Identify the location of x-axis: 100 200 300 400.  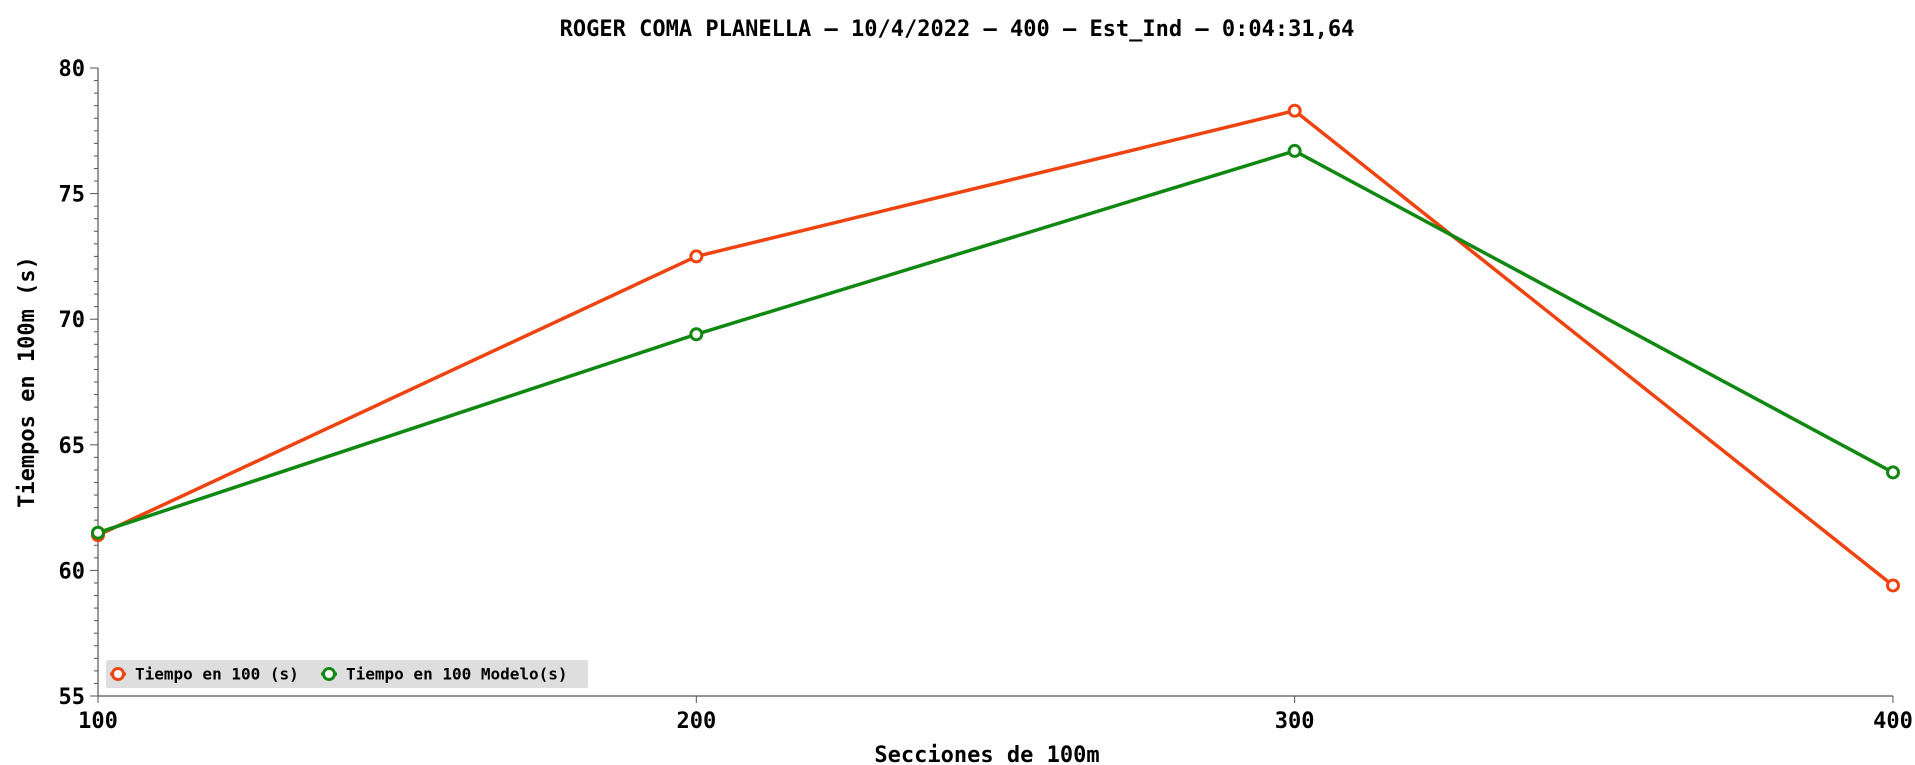
(995, 714).